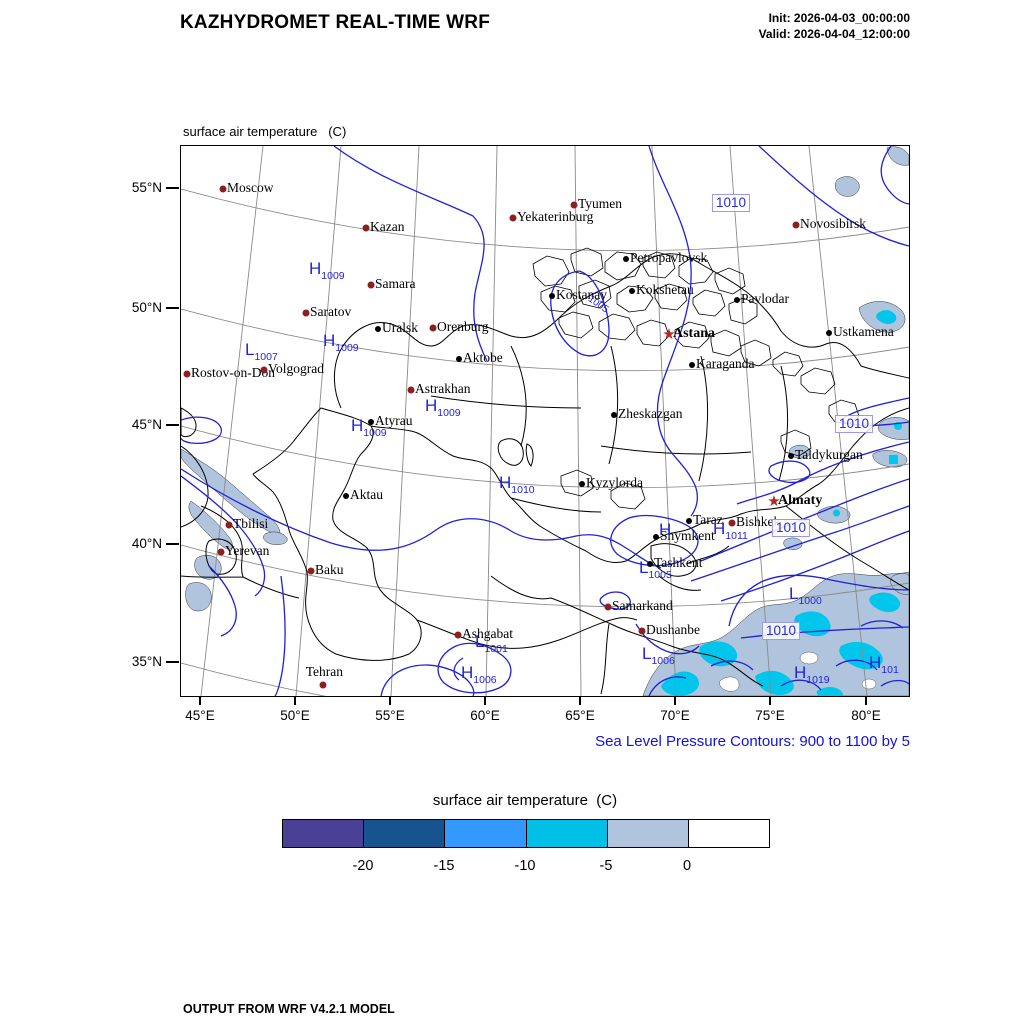 The image size is (1024, 1024). I want to click on city-label: Shymkent, so click(687, 535).